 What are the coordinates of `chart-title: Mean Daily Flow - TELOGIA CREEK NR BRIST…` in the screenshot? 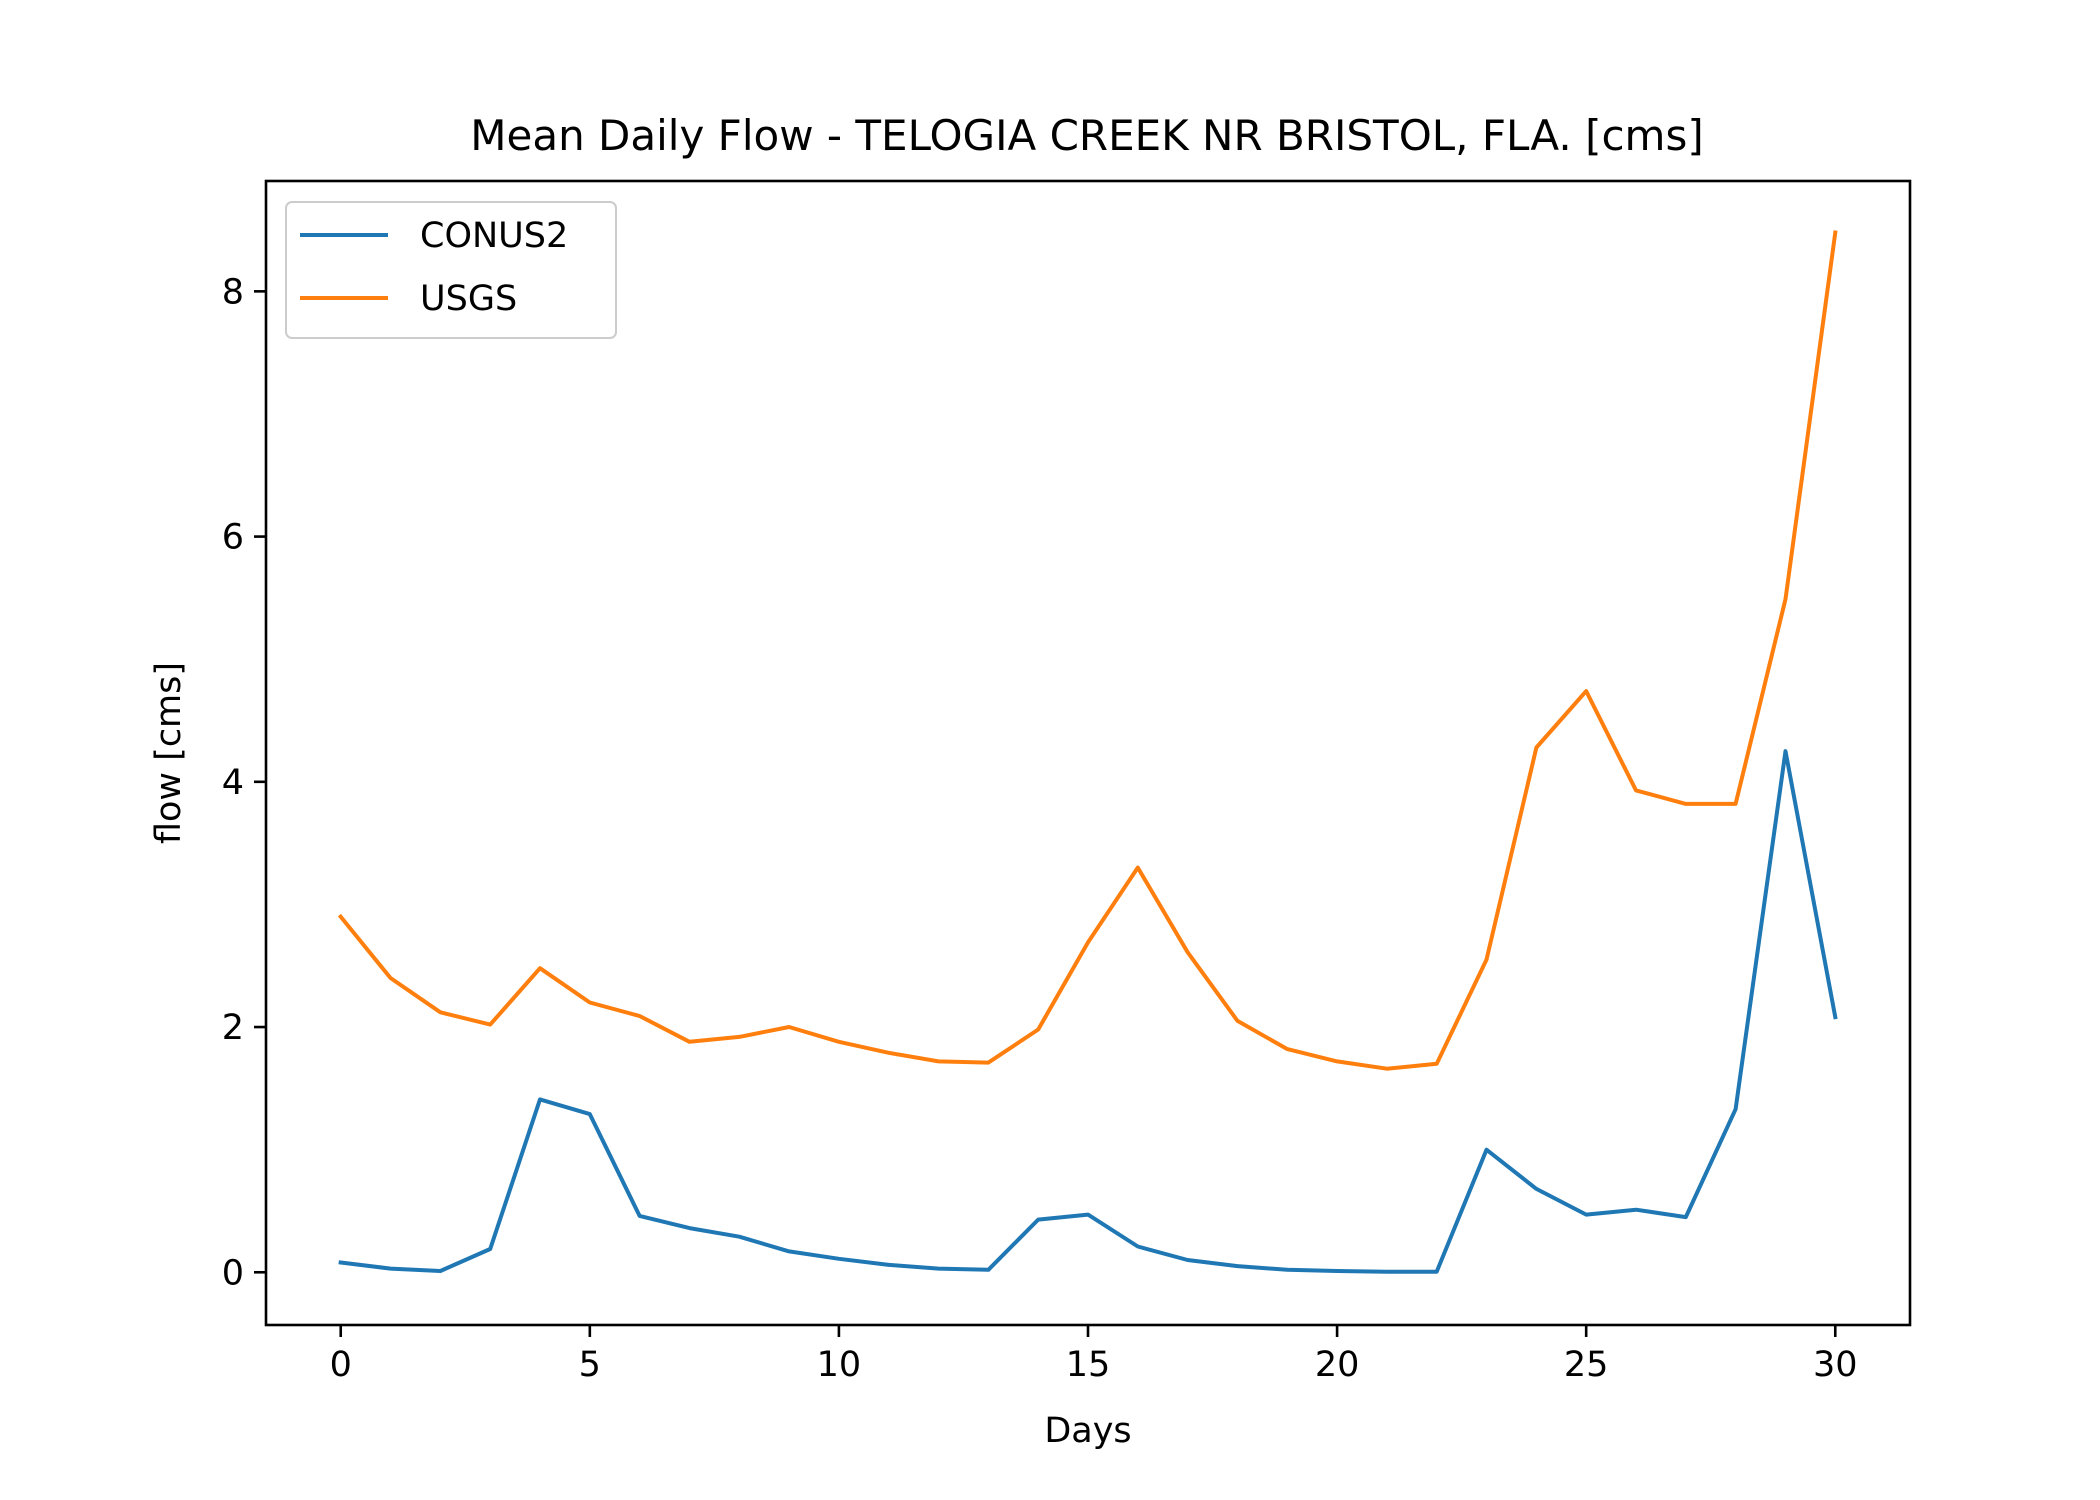 It's located at (1086, 135).